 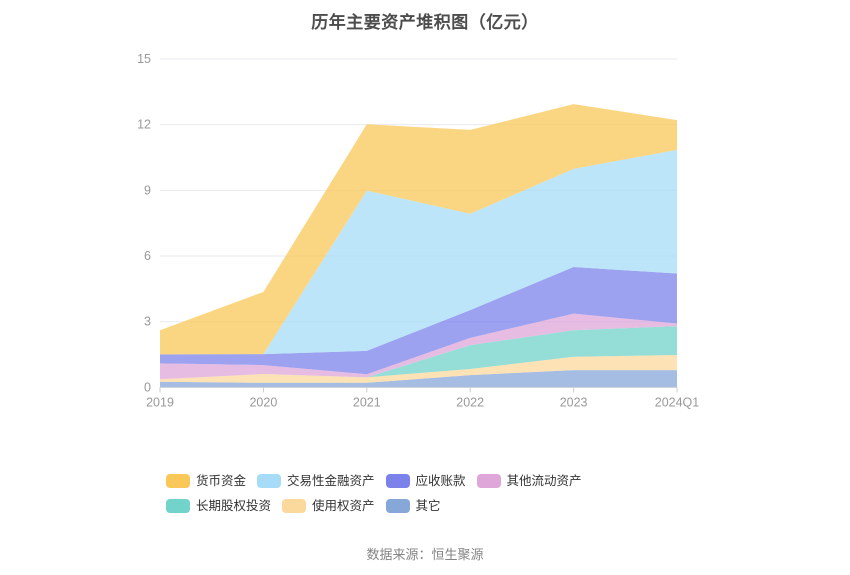 What do you see at coordinates (677, 402) in the screenshot?
I see `x-axis-label: 2024Q1` at bounding box center [677, 402].